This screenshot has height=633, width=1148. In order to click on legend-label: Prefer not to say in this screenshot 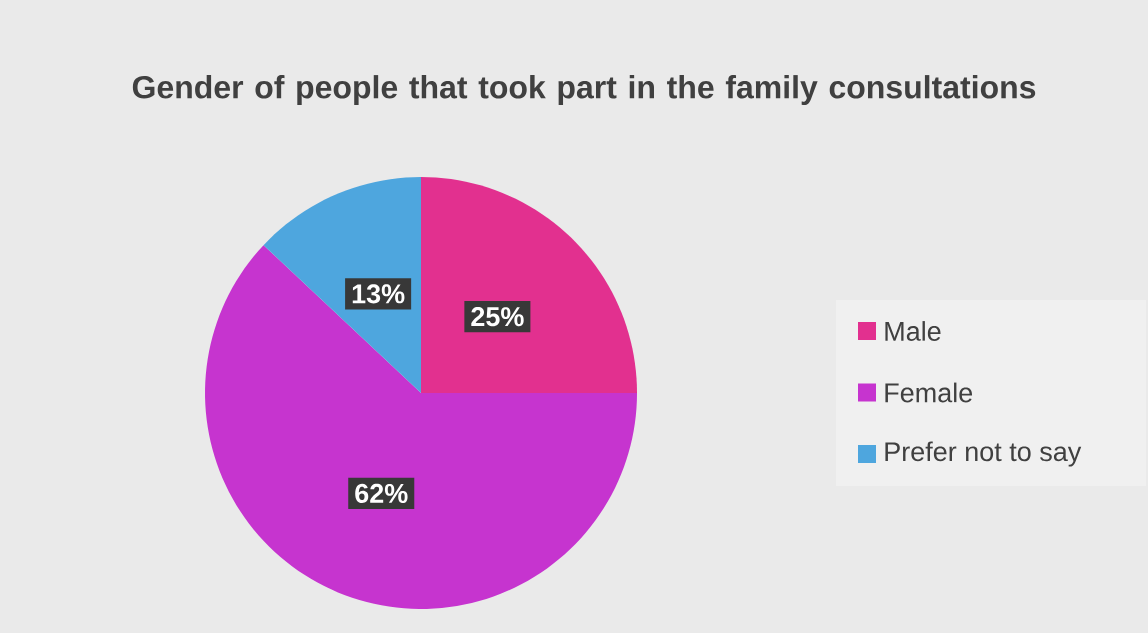, I will do `click(983, 454)`.